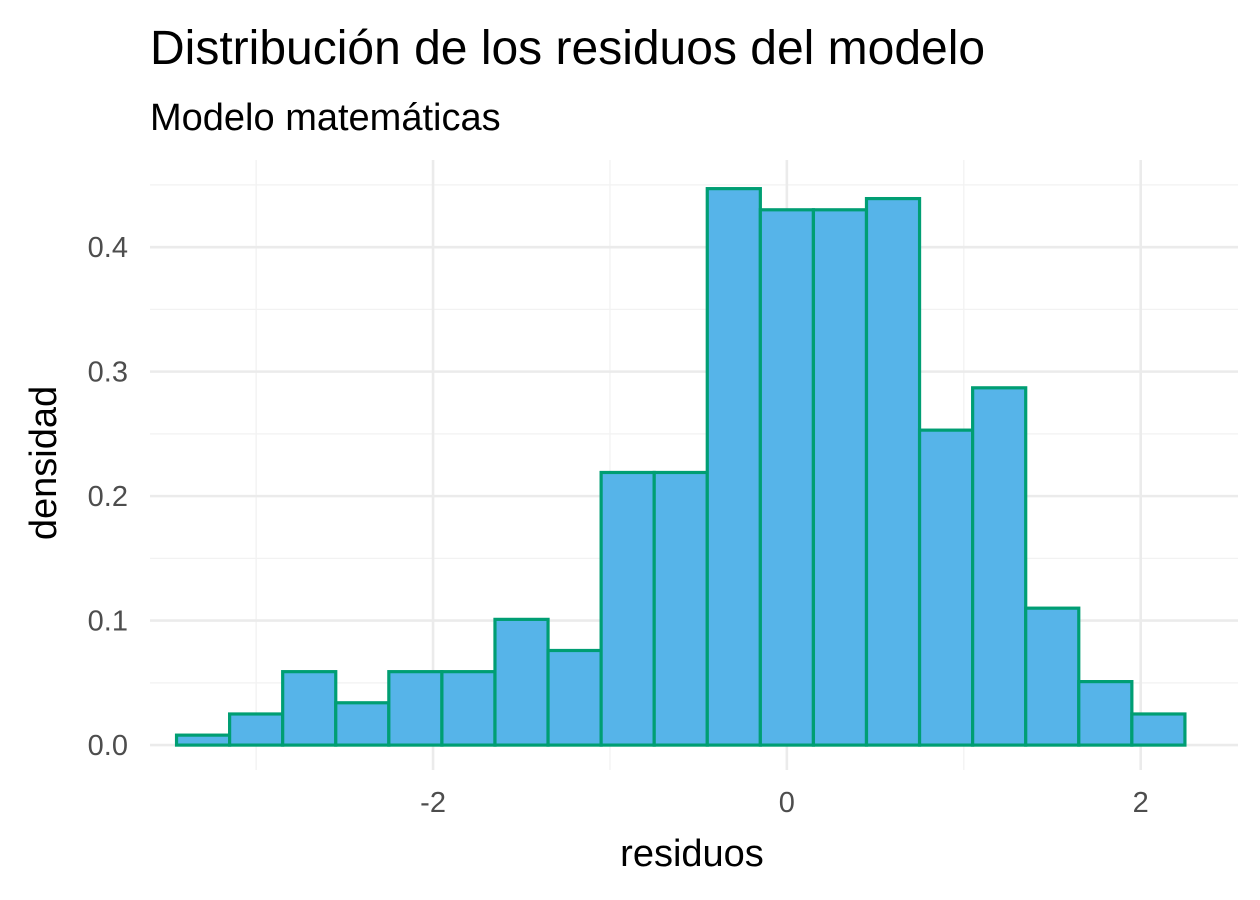 The image size is (1260, 900). Describe the element at coordinates (108, 746) in the screenshot. I see `y-tick-label: 0.0` at that location.